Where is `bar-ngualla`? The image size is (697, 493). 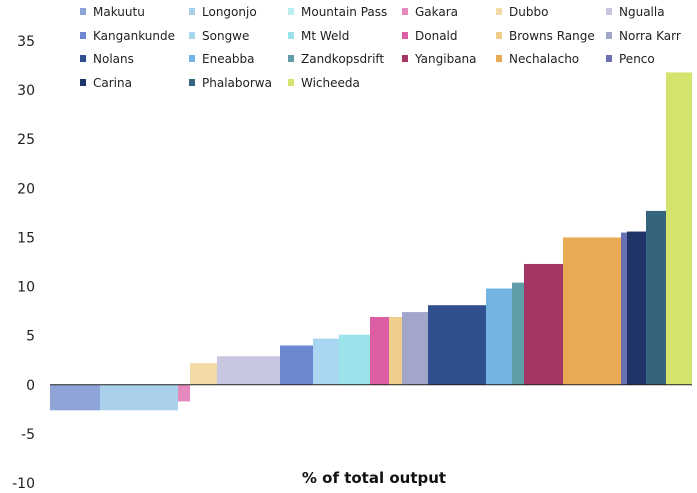
bar-ngualla is located at coordinates (248, 370).